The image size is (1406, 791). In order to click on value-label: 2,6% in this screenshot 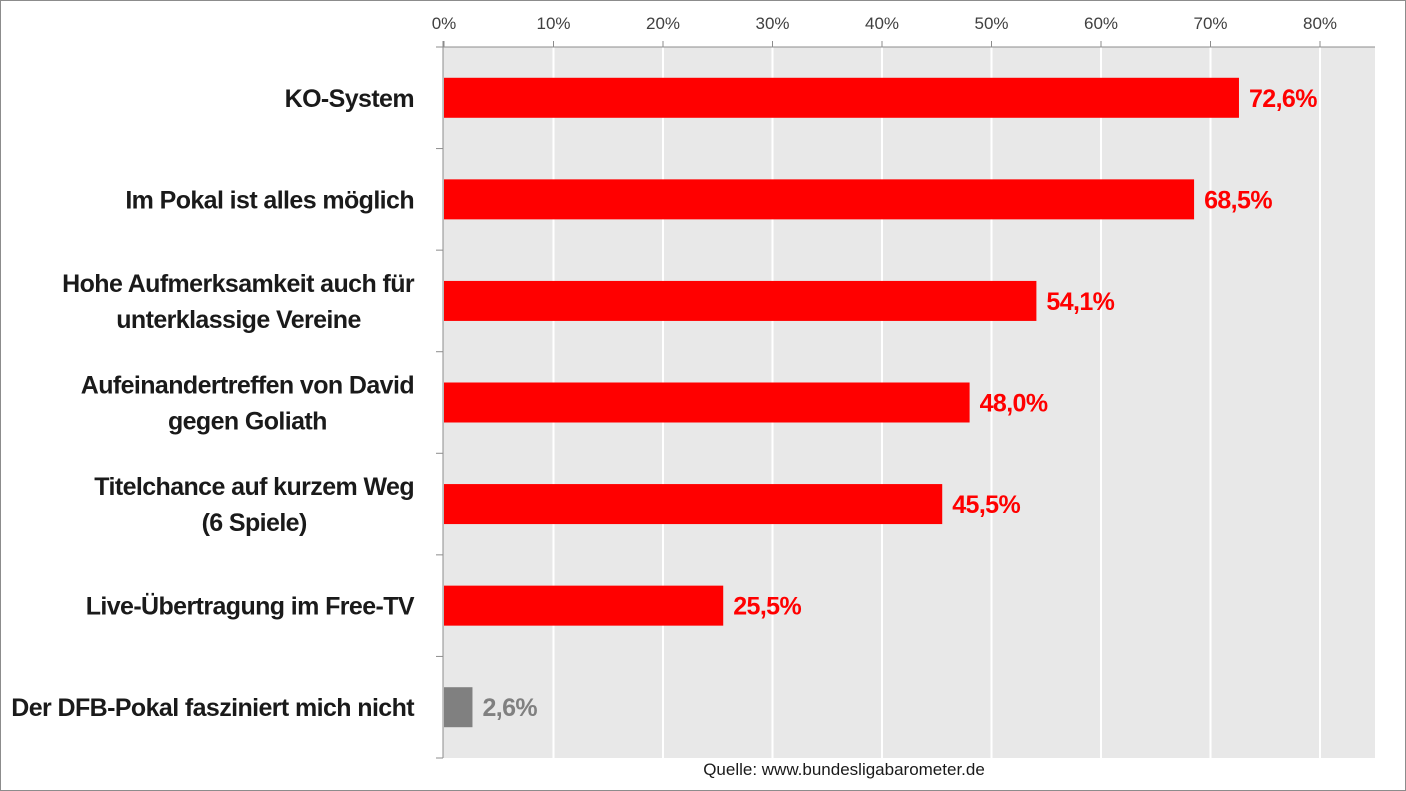, I will do `click(509, 708)`.